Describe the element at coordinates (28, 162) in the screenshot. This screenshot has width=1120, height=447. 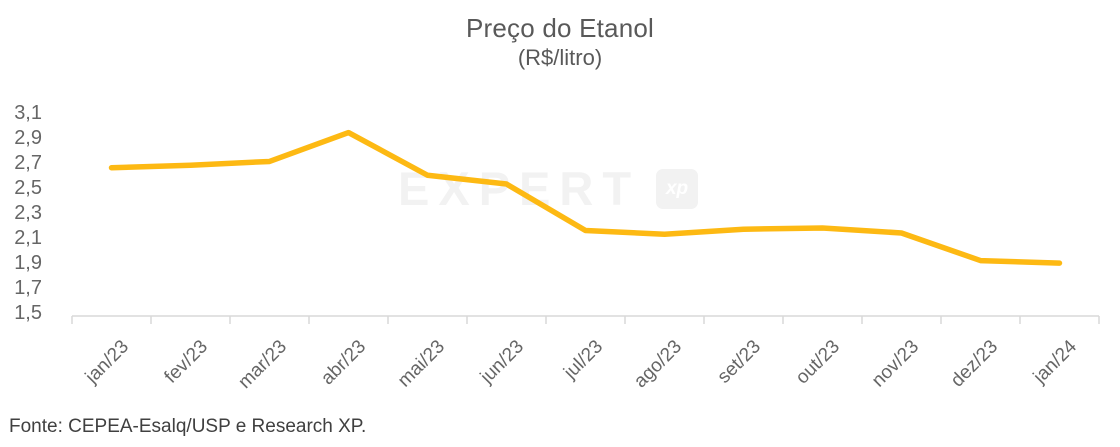
I see `y-axis-label: 2,7` at that location.